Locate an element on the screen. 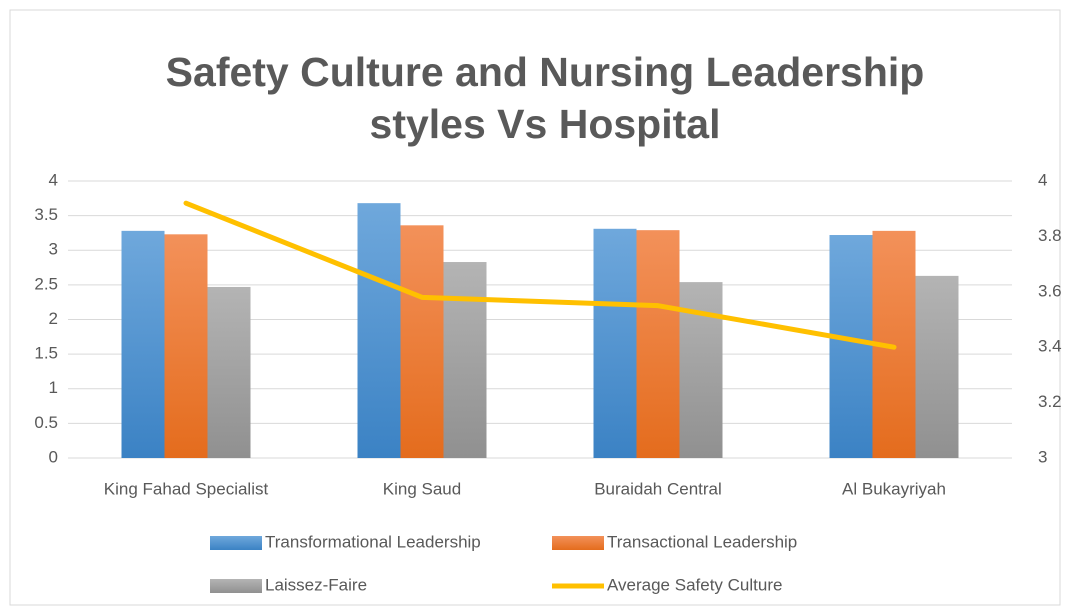 Image resolution: width=1070 pixels, height=612 pixels. x-tick-label: Al Bukayriyah is located at coordinates (894, 488).